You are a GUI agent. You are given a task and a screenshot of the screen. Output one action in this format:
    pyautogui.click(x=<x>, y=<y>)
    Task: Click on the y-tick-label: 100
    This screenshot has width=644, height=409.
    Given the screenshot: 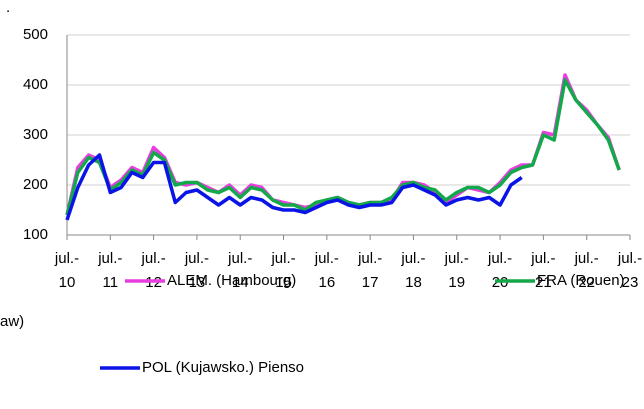 What is the action you would take?
    pyautogui.click(x=35, y=234)
    